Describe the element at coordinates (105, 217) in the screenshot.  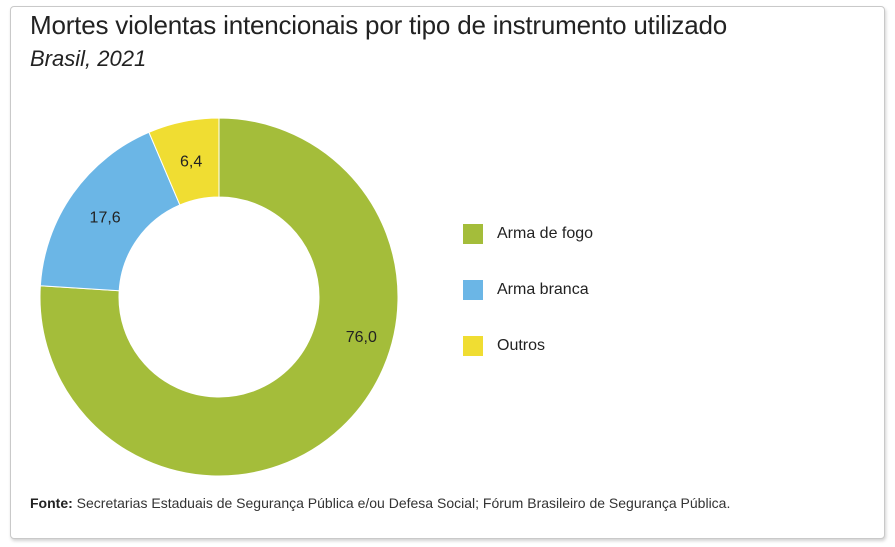
I see `data-label: 17,6` at that location.